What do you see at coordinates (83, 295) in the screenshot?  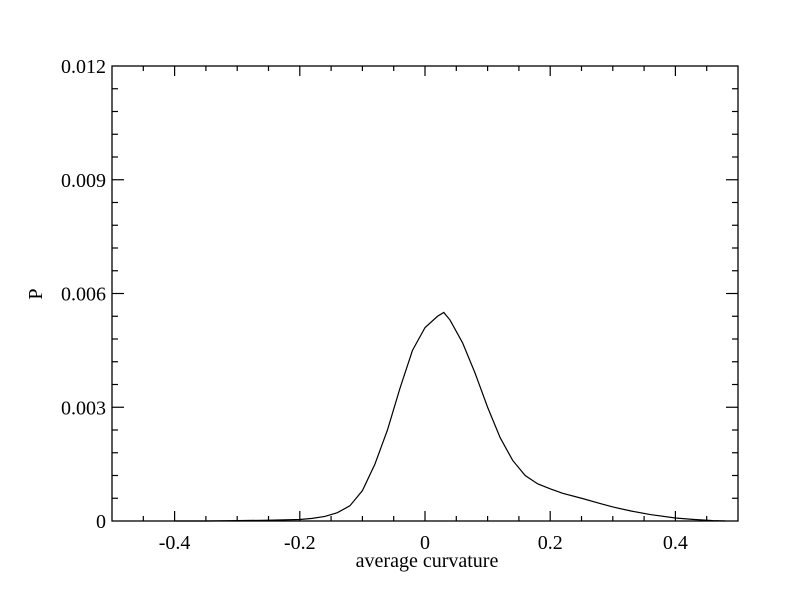 I see `y-tick-label: 0.006` at bounding box center [83, 295].